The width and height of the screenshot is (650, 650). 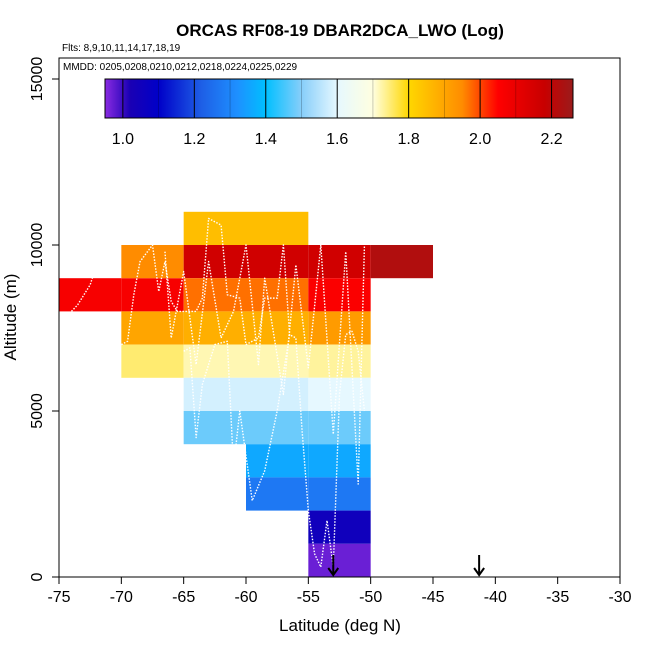 What do you see at coordinates (340, 625) in the screenshot?
I see `x-axis-label: Latitude (deg N)` at bounding box center [340, 625].